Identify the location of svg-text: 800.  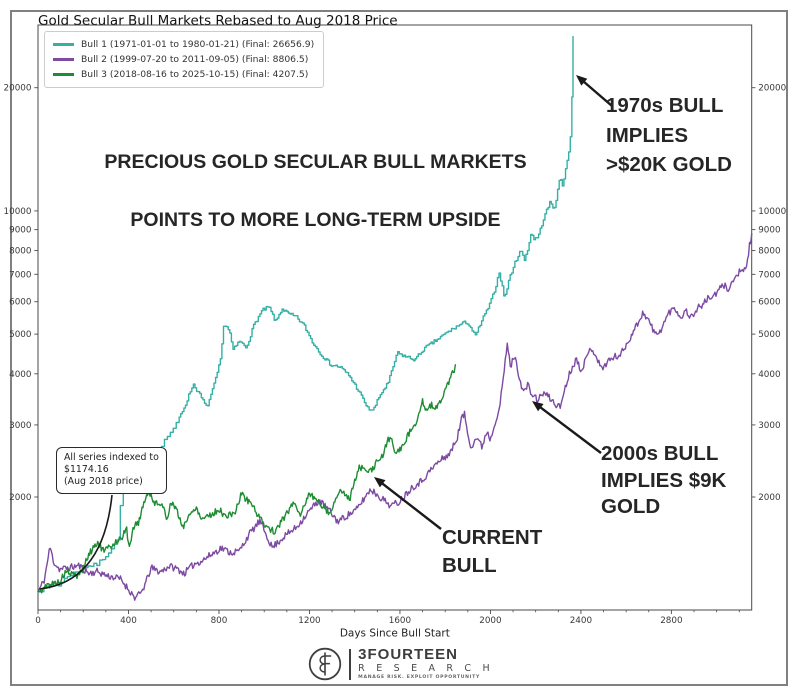
(219, 621).